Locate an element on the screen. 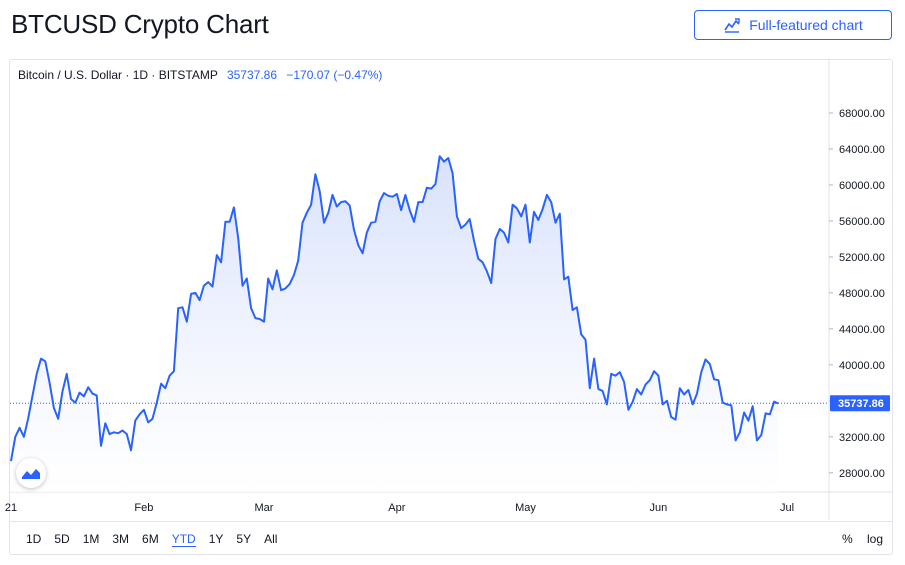  y-tick-label: 48000.00 is located at coordinates (862, 294).